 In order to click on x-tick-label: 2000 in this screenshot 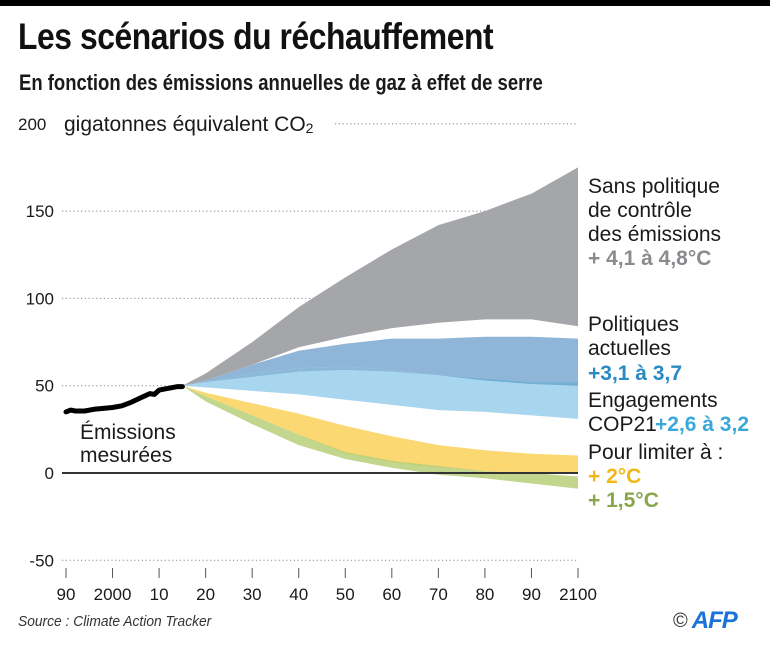, I will do `click(113, 594)`.